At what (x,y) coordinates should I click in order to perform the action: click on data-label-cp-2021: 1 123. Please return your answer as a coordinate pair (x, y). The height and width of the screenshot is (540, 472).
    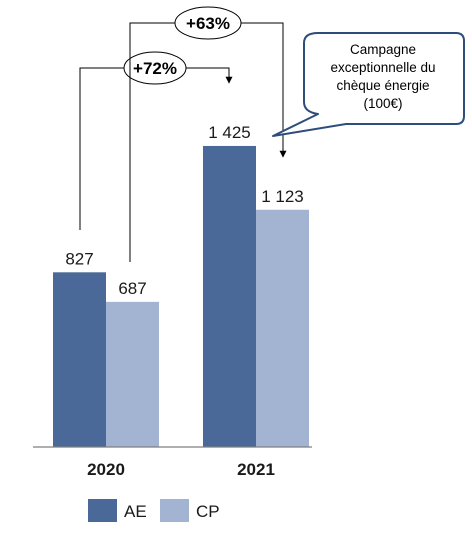
    Looking at the image, I should click on (282, 196).